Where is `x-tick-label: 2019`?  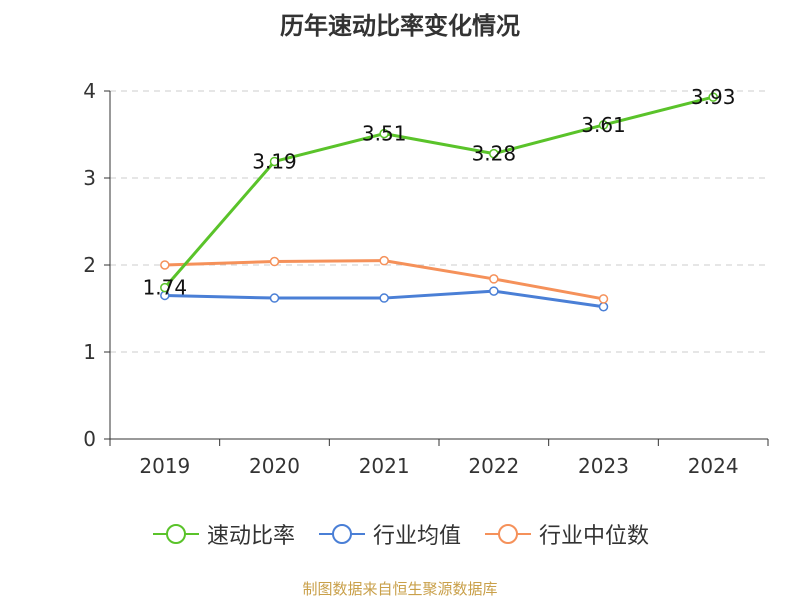 x-tick-label: 2019 is located at coordinates (164, 466).